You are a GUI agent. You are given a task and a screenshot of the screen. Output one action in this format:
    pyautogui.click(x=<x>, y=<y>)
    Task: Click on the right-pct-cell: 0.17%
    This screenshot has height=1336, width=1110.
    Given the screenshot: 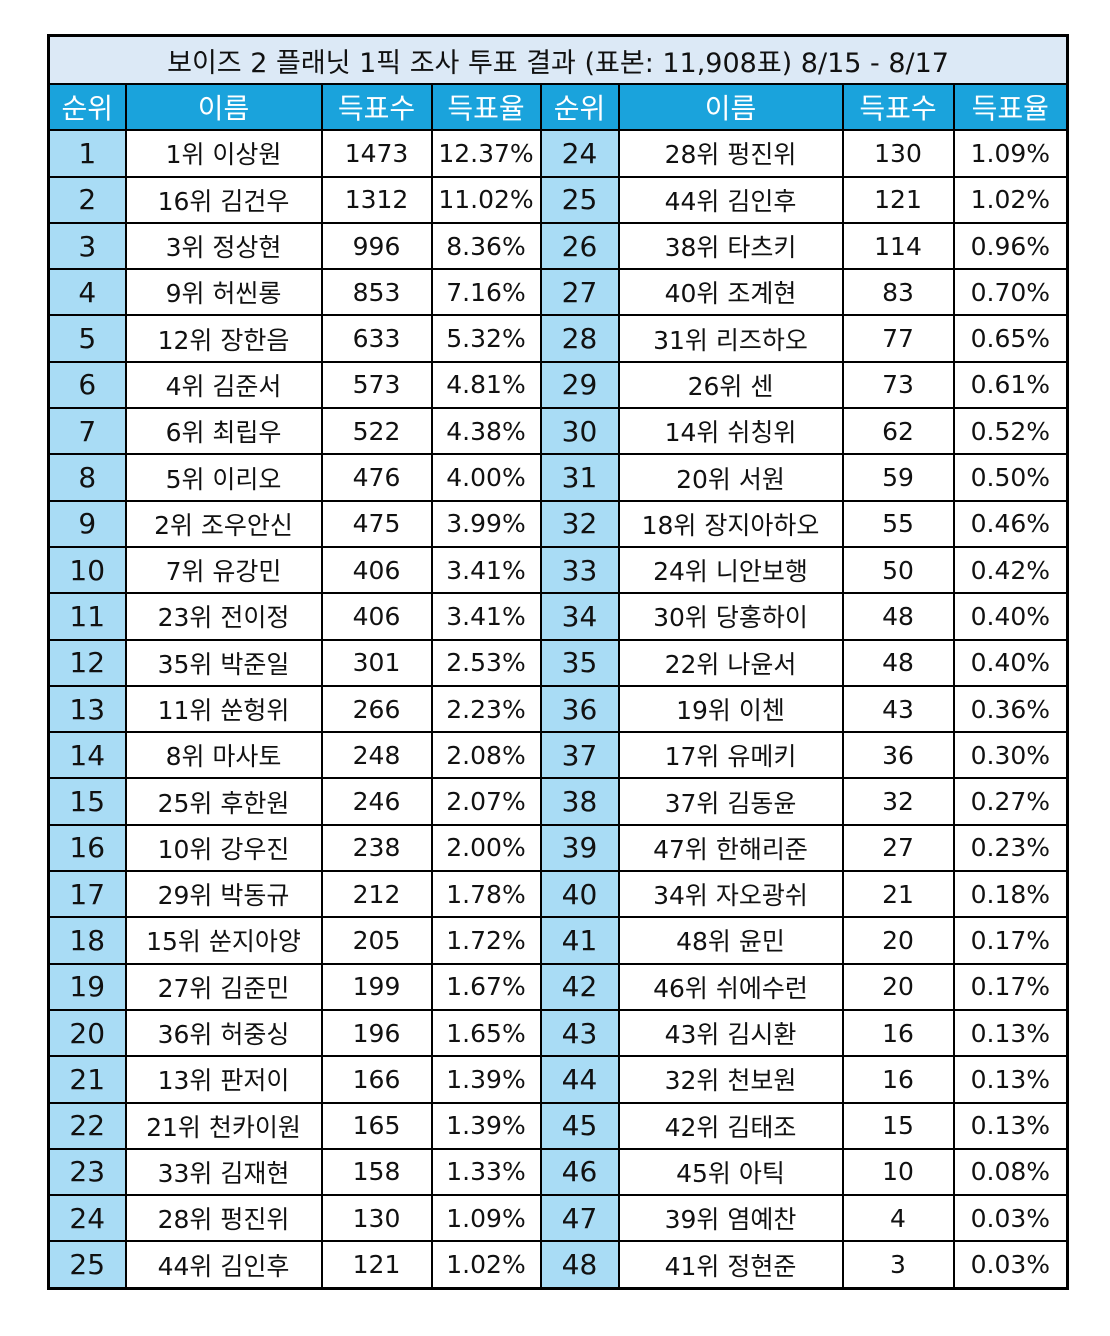 What is the action you would take?
    pyautogui.click(x=1010, y=940)
    